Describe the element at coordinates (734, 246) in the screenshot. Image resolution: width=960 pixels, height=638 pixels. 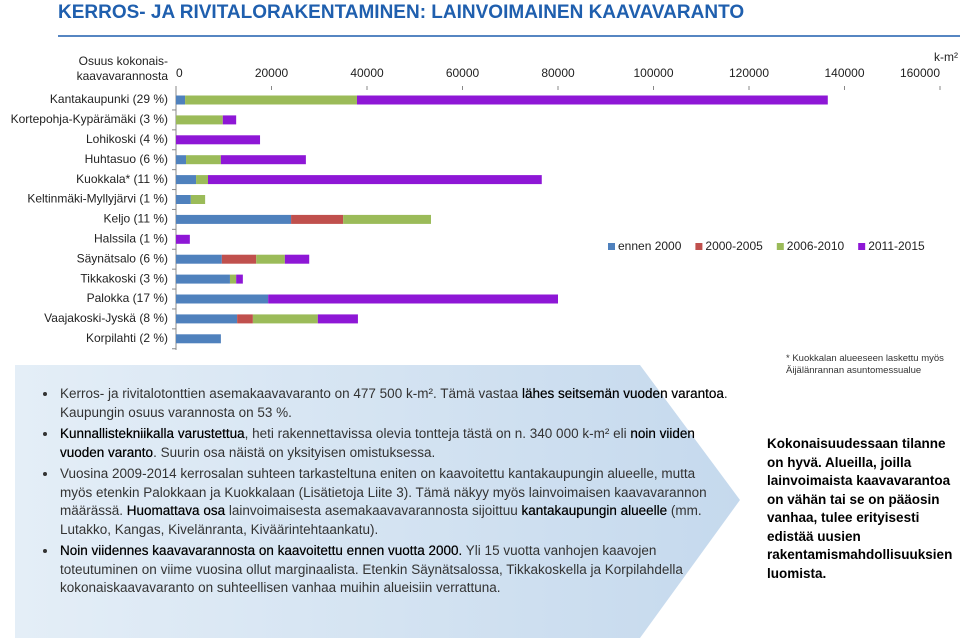
I see `legend-label: 2000-2005` at that location.